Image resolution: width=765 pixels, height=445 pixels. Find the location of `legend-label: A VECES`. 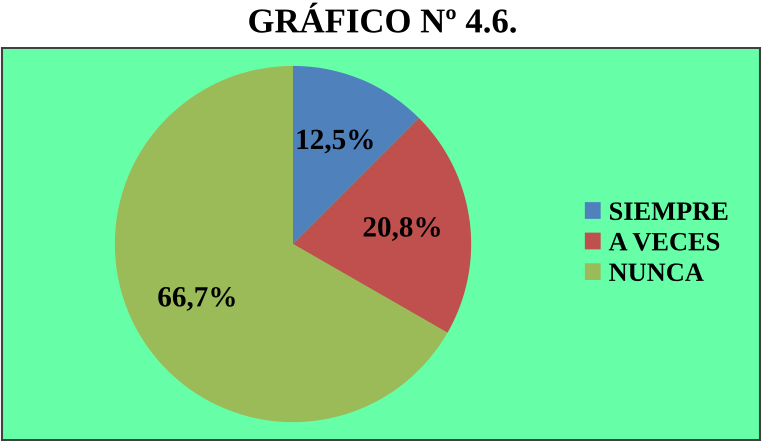

legend-label: A VECES is located at coordinates (664, 241).